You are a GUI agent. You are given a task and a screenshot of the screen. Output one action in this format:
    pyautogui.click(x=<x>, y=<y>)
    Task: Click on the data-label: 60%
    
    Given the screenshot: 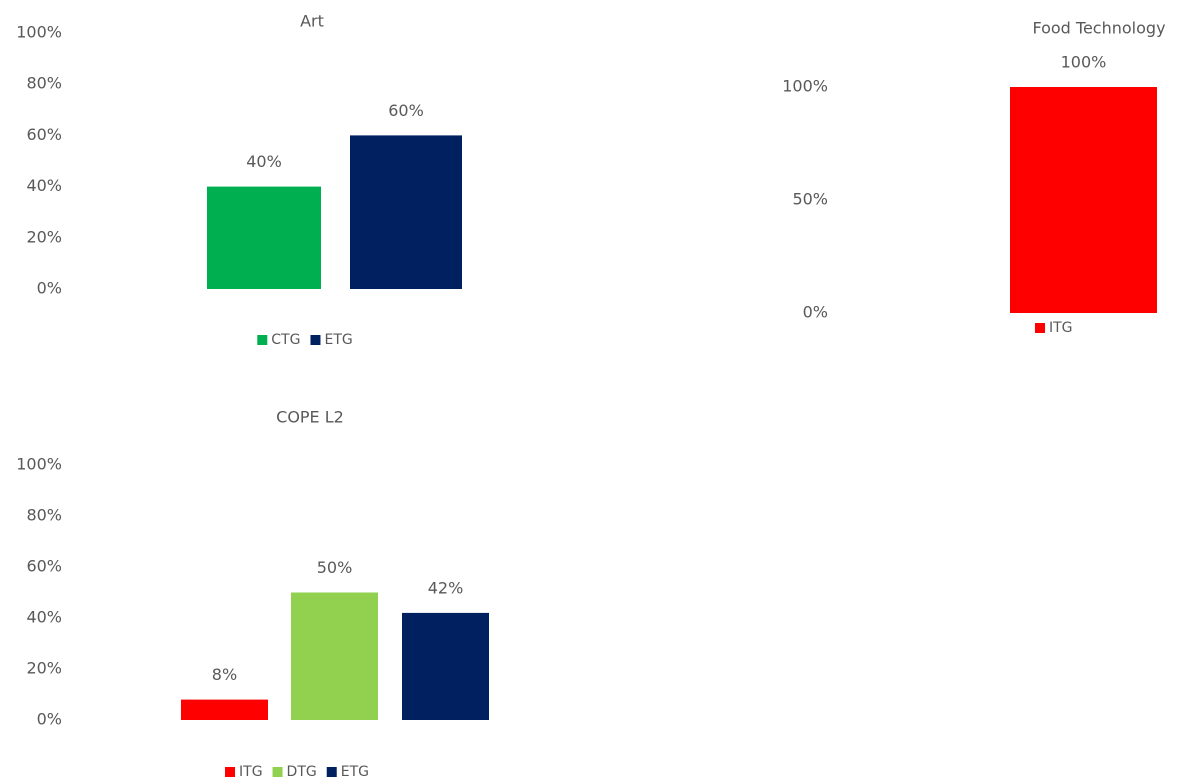 What is the action you would take?
    pyautogui.click(x=406, y=110)
    